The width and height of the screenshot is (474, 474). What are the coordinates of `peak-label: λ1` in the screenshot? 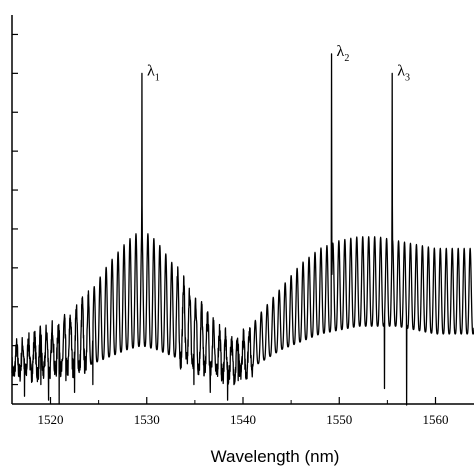 It's located at (153, 72).